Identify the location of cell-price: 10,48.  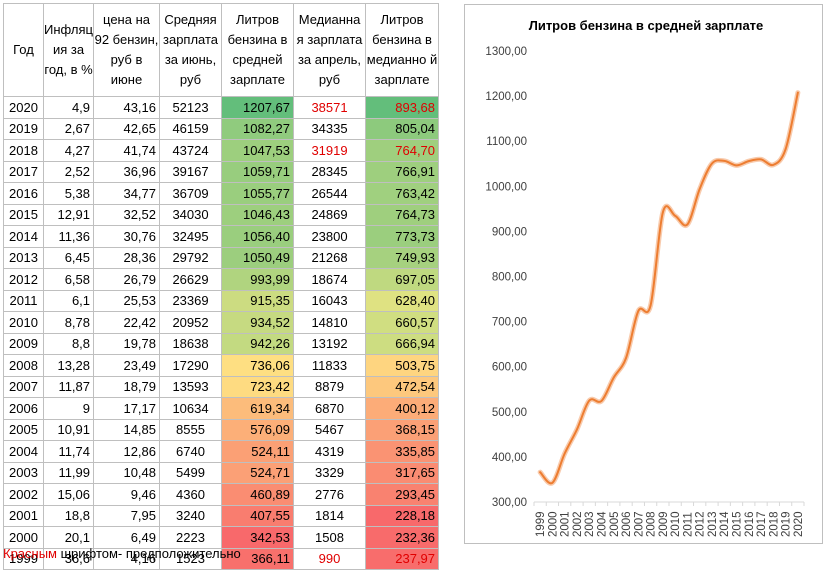
(127, 472).